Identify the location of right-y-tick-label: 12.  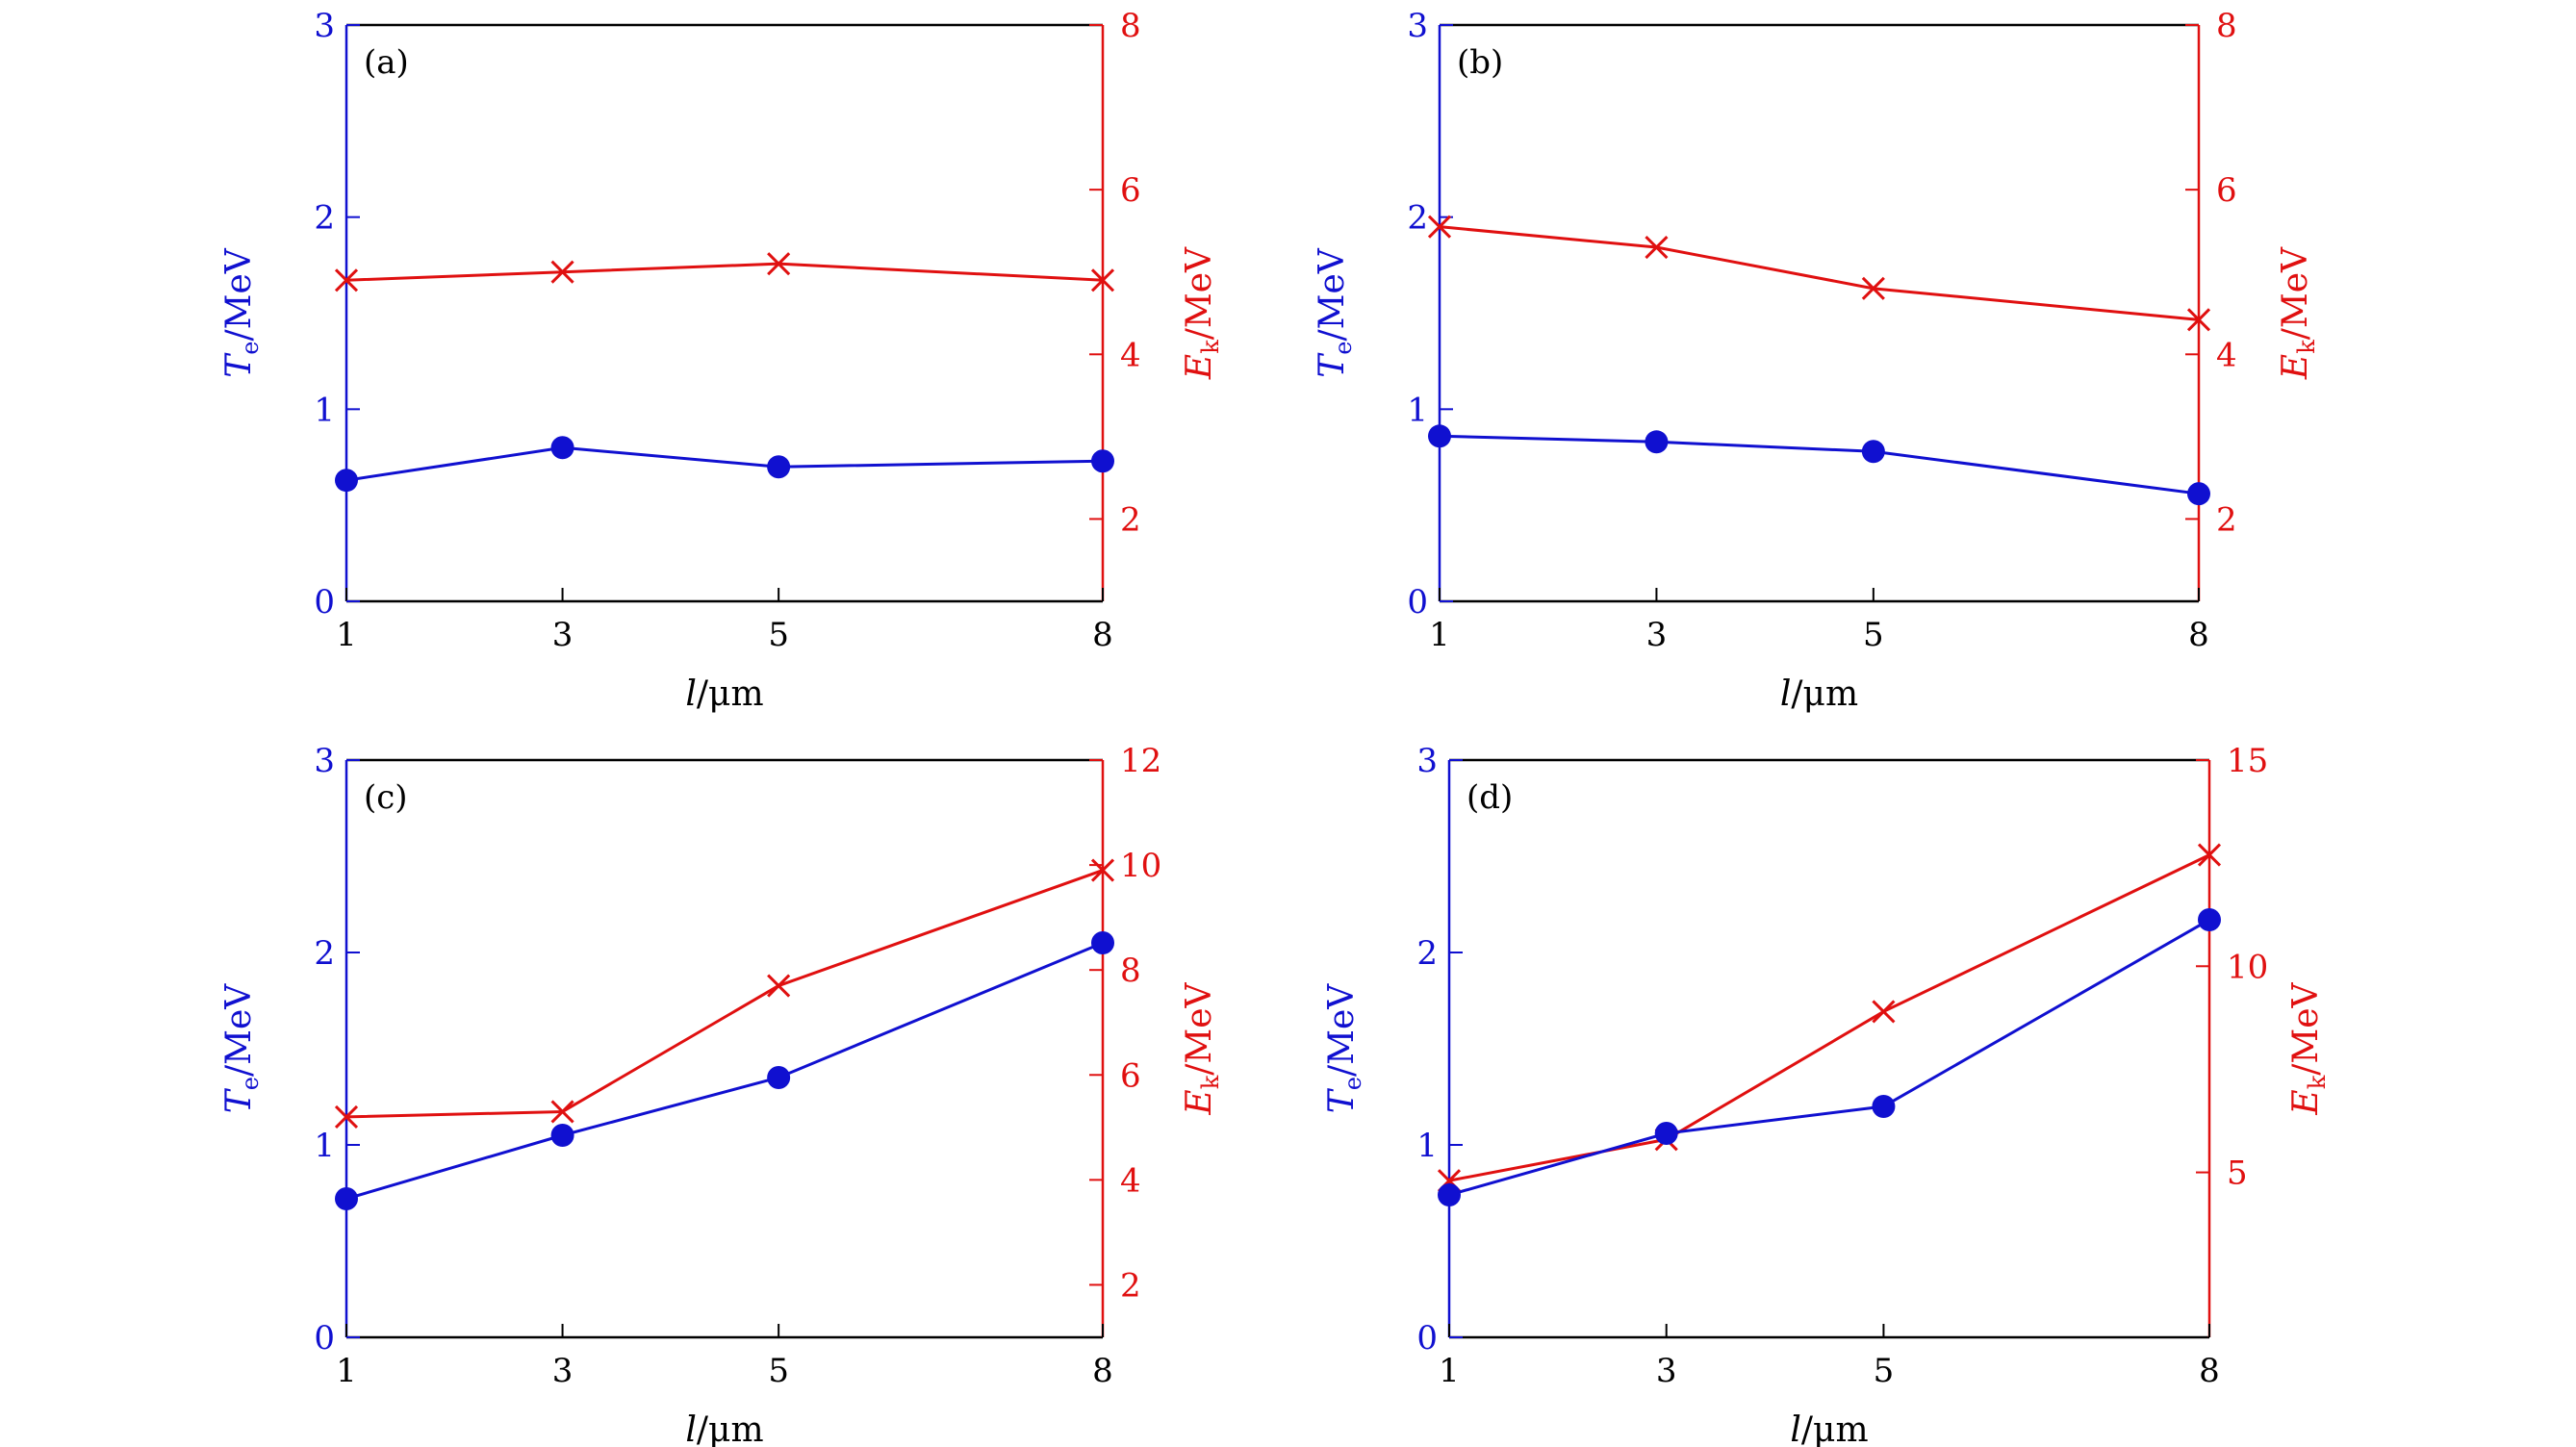
(1140, 761).